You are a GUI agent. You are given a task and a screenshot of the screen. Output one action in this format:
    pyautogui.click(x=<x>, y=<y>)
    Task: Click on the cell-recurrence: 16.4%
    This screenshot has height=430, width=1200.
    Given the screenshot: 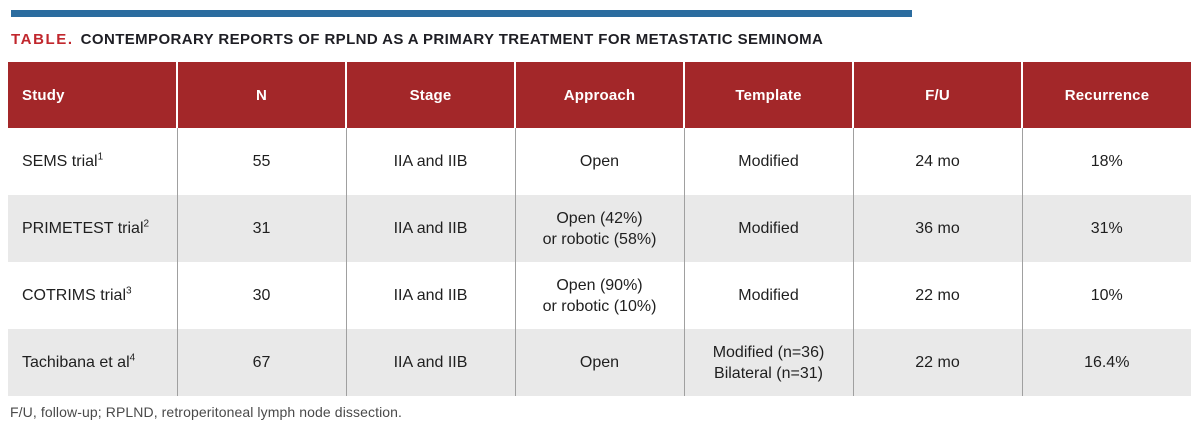 What is the action you would take?
    pyautogui.click(x=1106, y=362)
    